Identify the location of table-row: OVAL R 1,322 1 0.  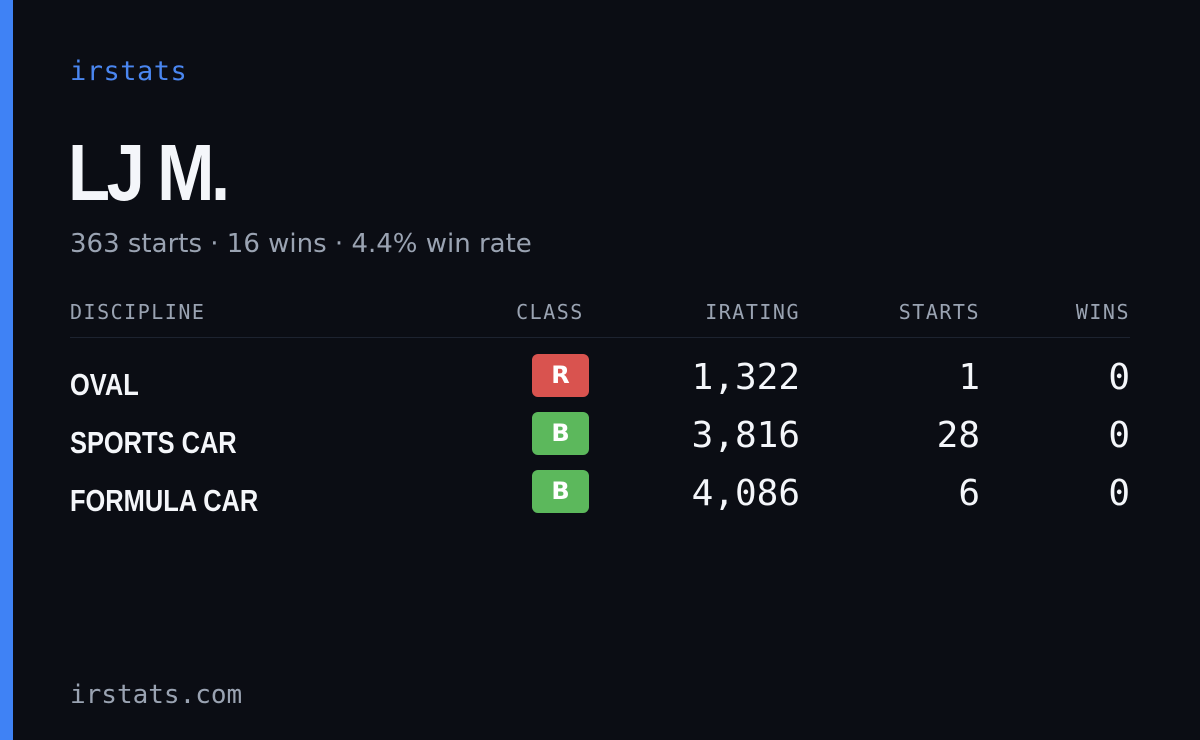
(600, 381).